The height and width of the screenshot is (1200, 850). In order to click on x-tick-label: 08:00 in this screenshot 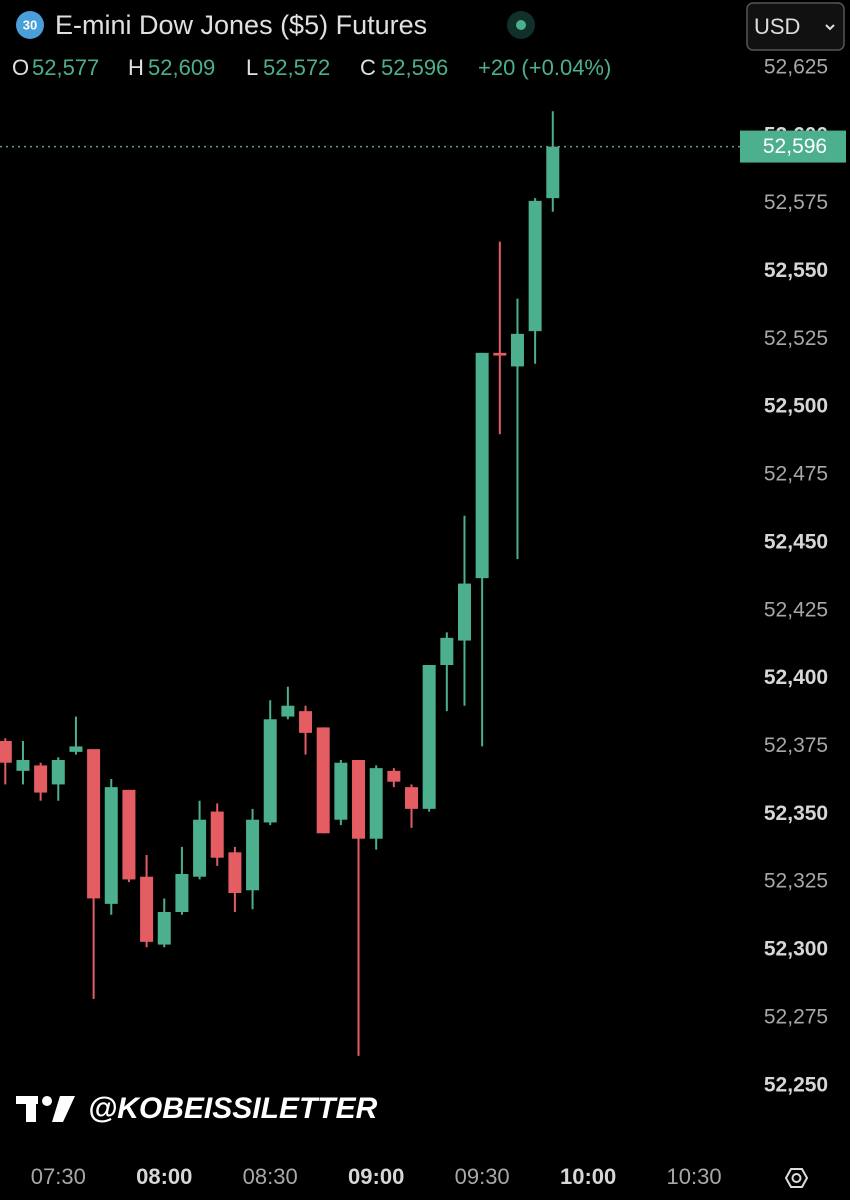, I will do `click(164, 1176)`.